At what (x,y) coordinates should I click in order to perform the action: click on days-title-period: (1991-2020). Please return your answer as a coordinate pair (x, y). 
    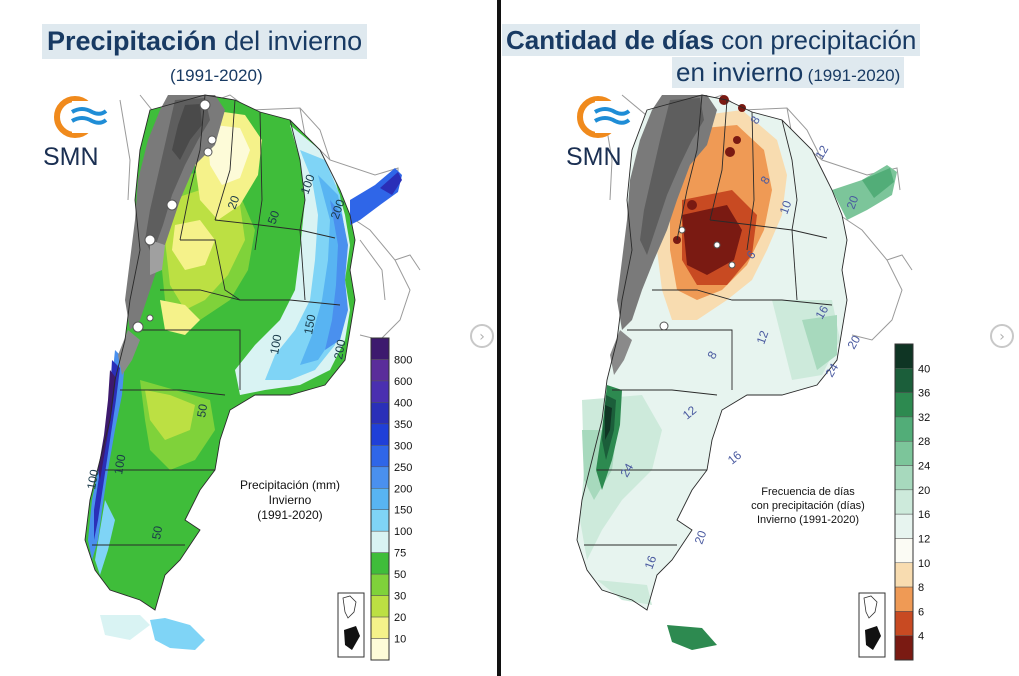
    Looking at the image, I should click on (854, 75).